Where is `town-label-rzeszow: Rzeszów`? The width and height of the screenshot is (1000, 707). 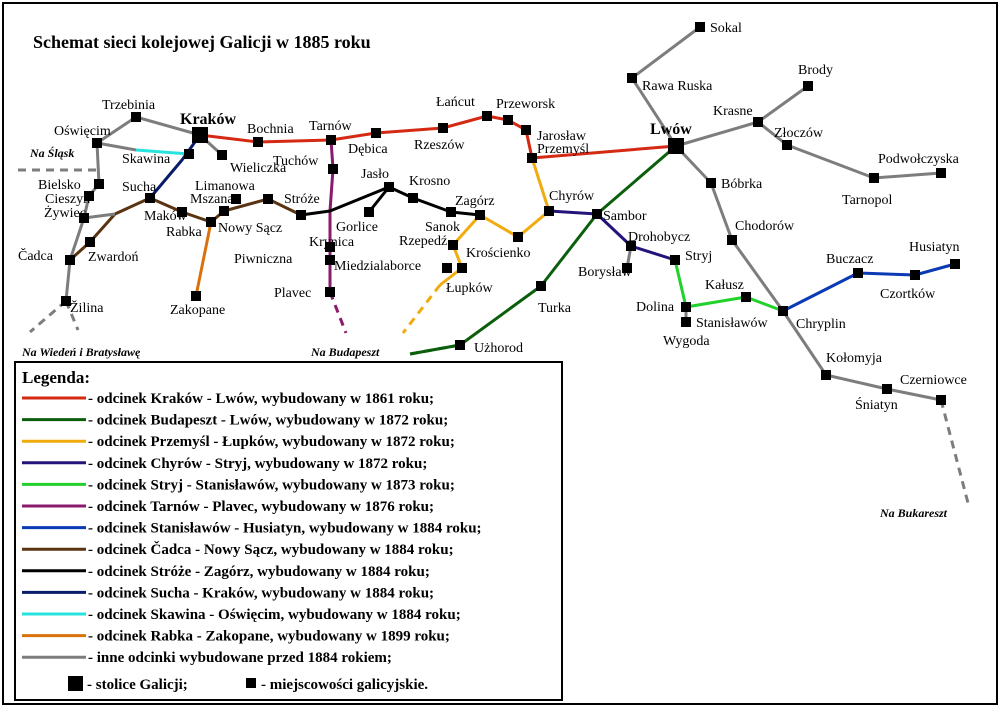
town-label-rzeszow: Rzeszów is located at coordinates (439, 145).